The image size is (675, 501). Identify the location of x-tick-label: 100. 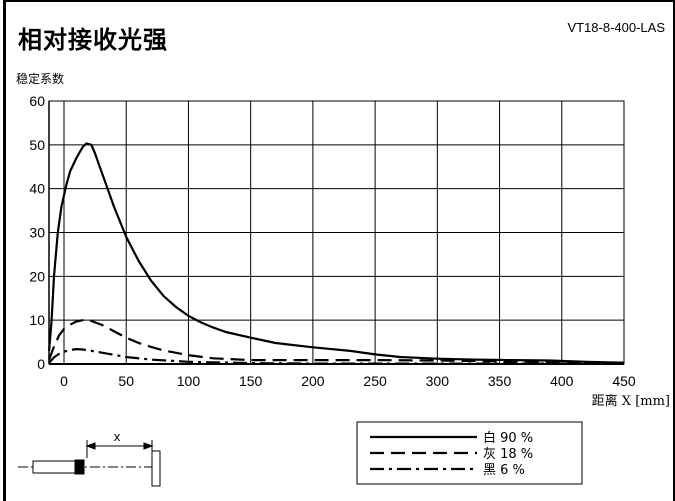
(189, 381).